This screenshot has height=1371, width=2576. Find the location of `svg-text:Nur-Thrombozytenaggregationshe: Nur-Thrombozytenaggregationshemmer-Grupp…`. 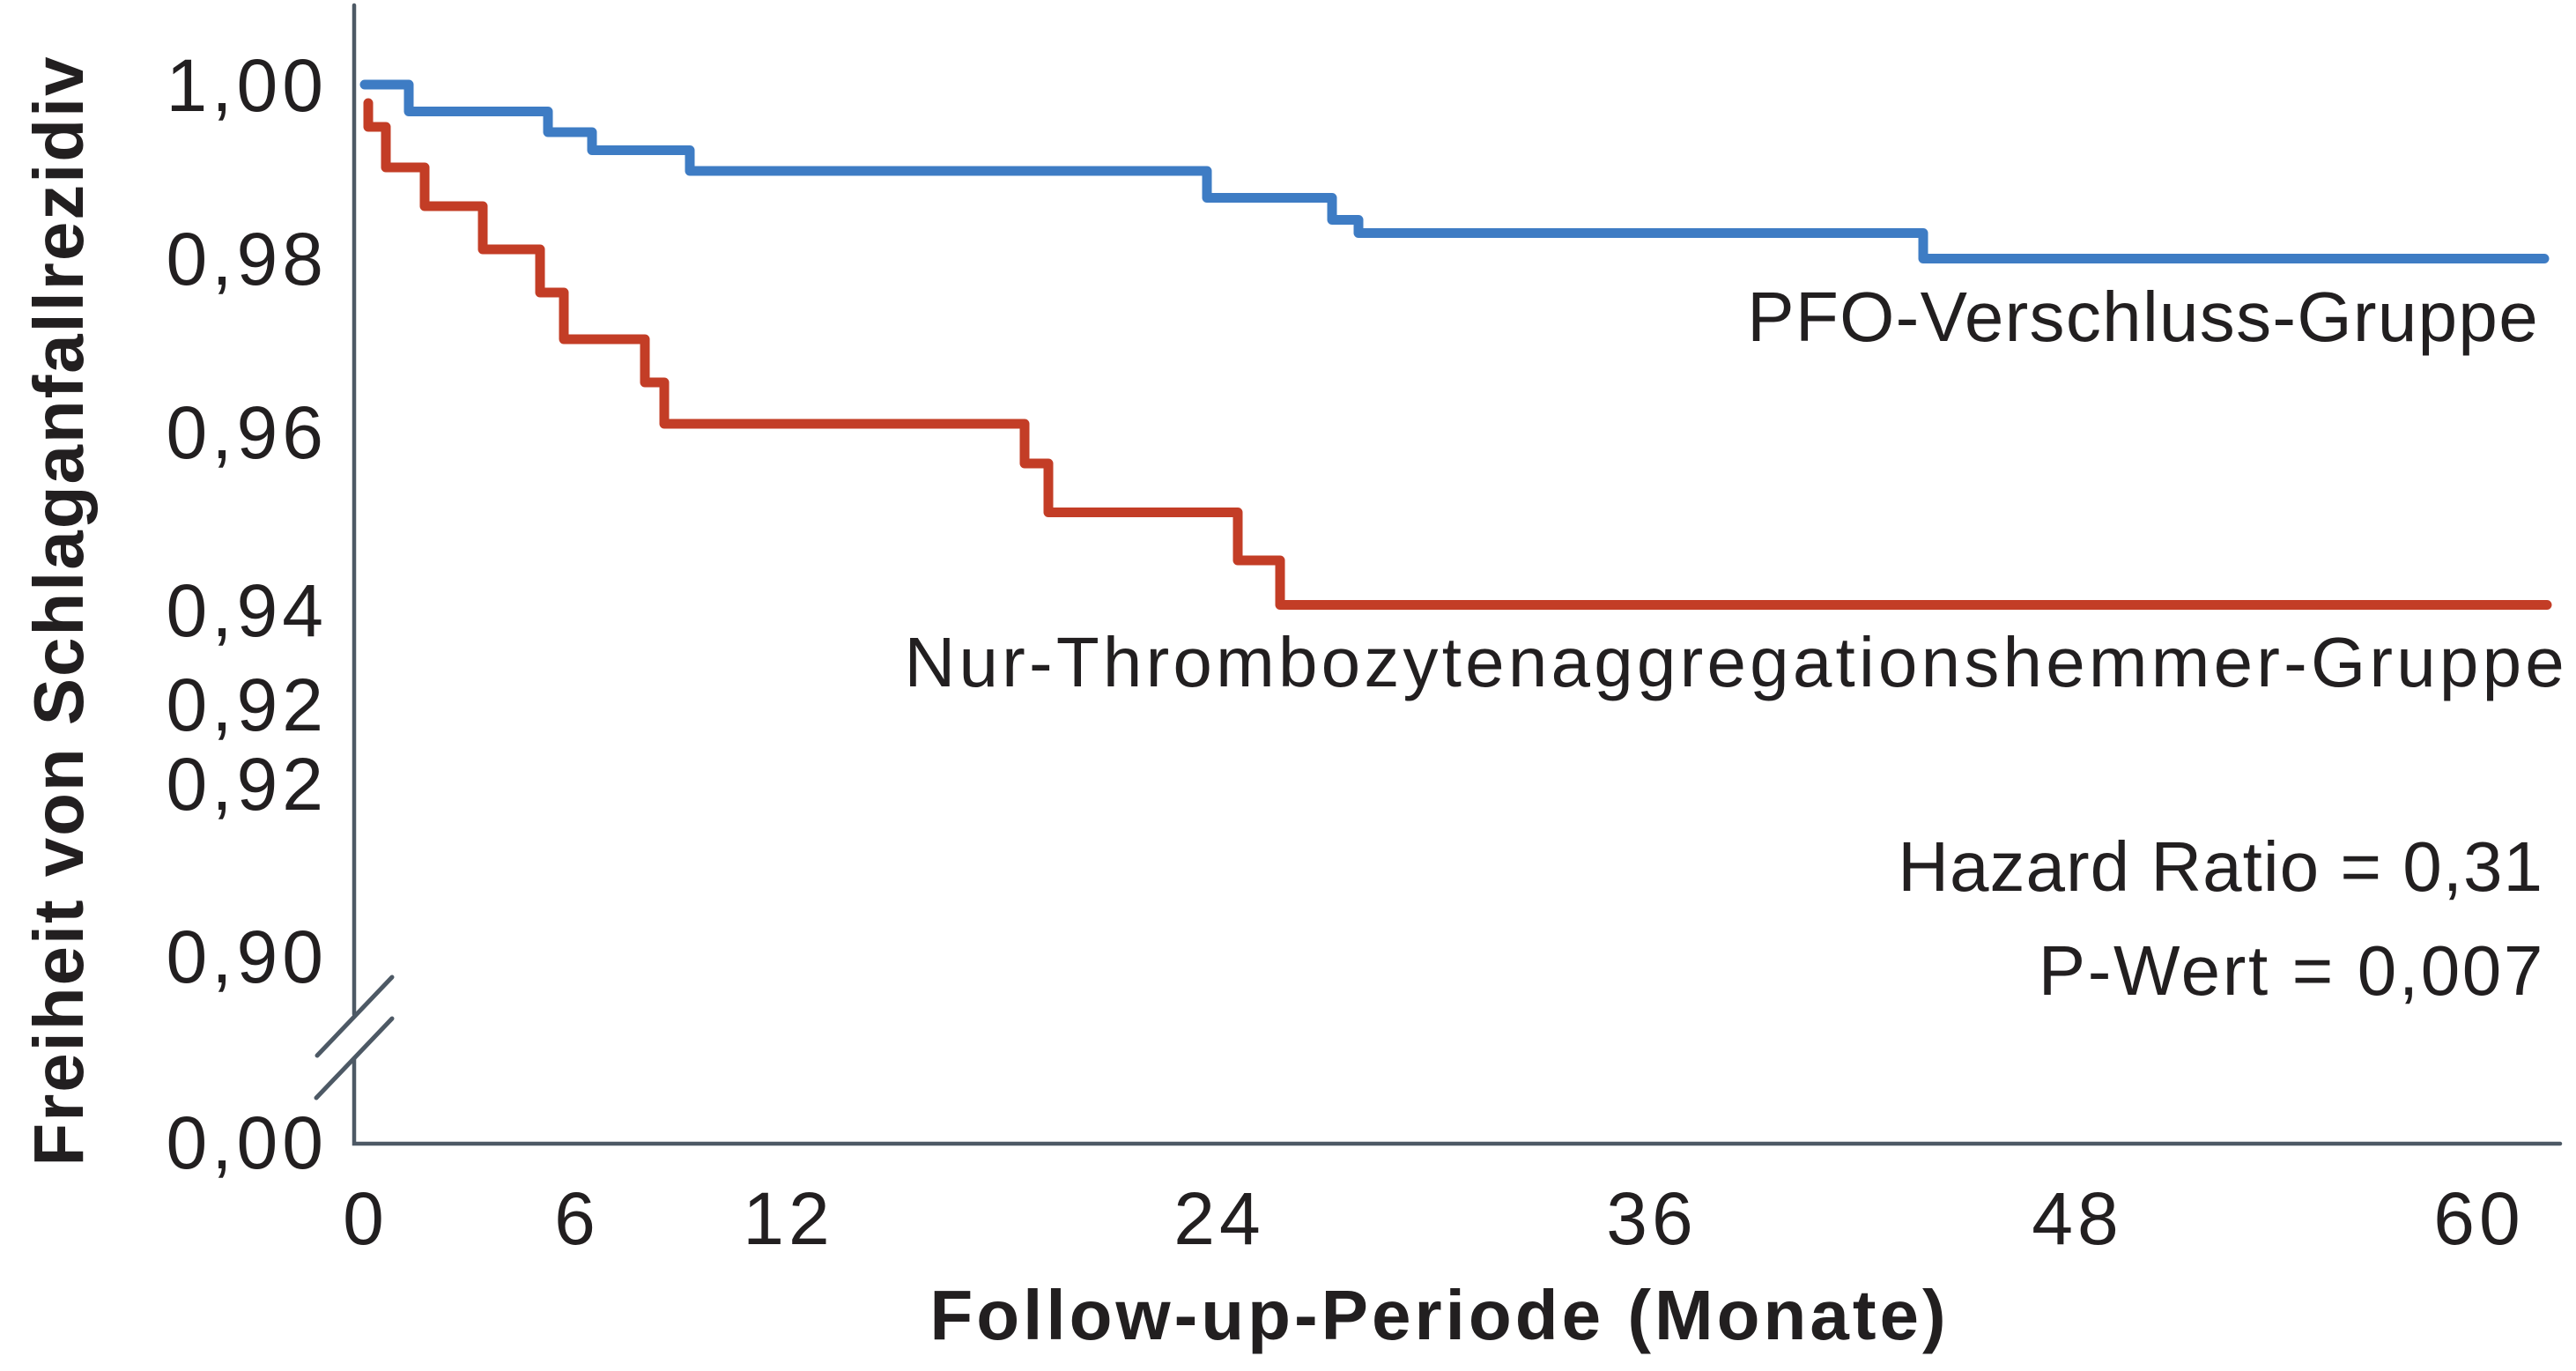

svg-text:Nur-Thrombozytenaggregationshe: Nur-Thrombozytenaggregationshemmer-Grupp… is located at coordinates (1736, 662).